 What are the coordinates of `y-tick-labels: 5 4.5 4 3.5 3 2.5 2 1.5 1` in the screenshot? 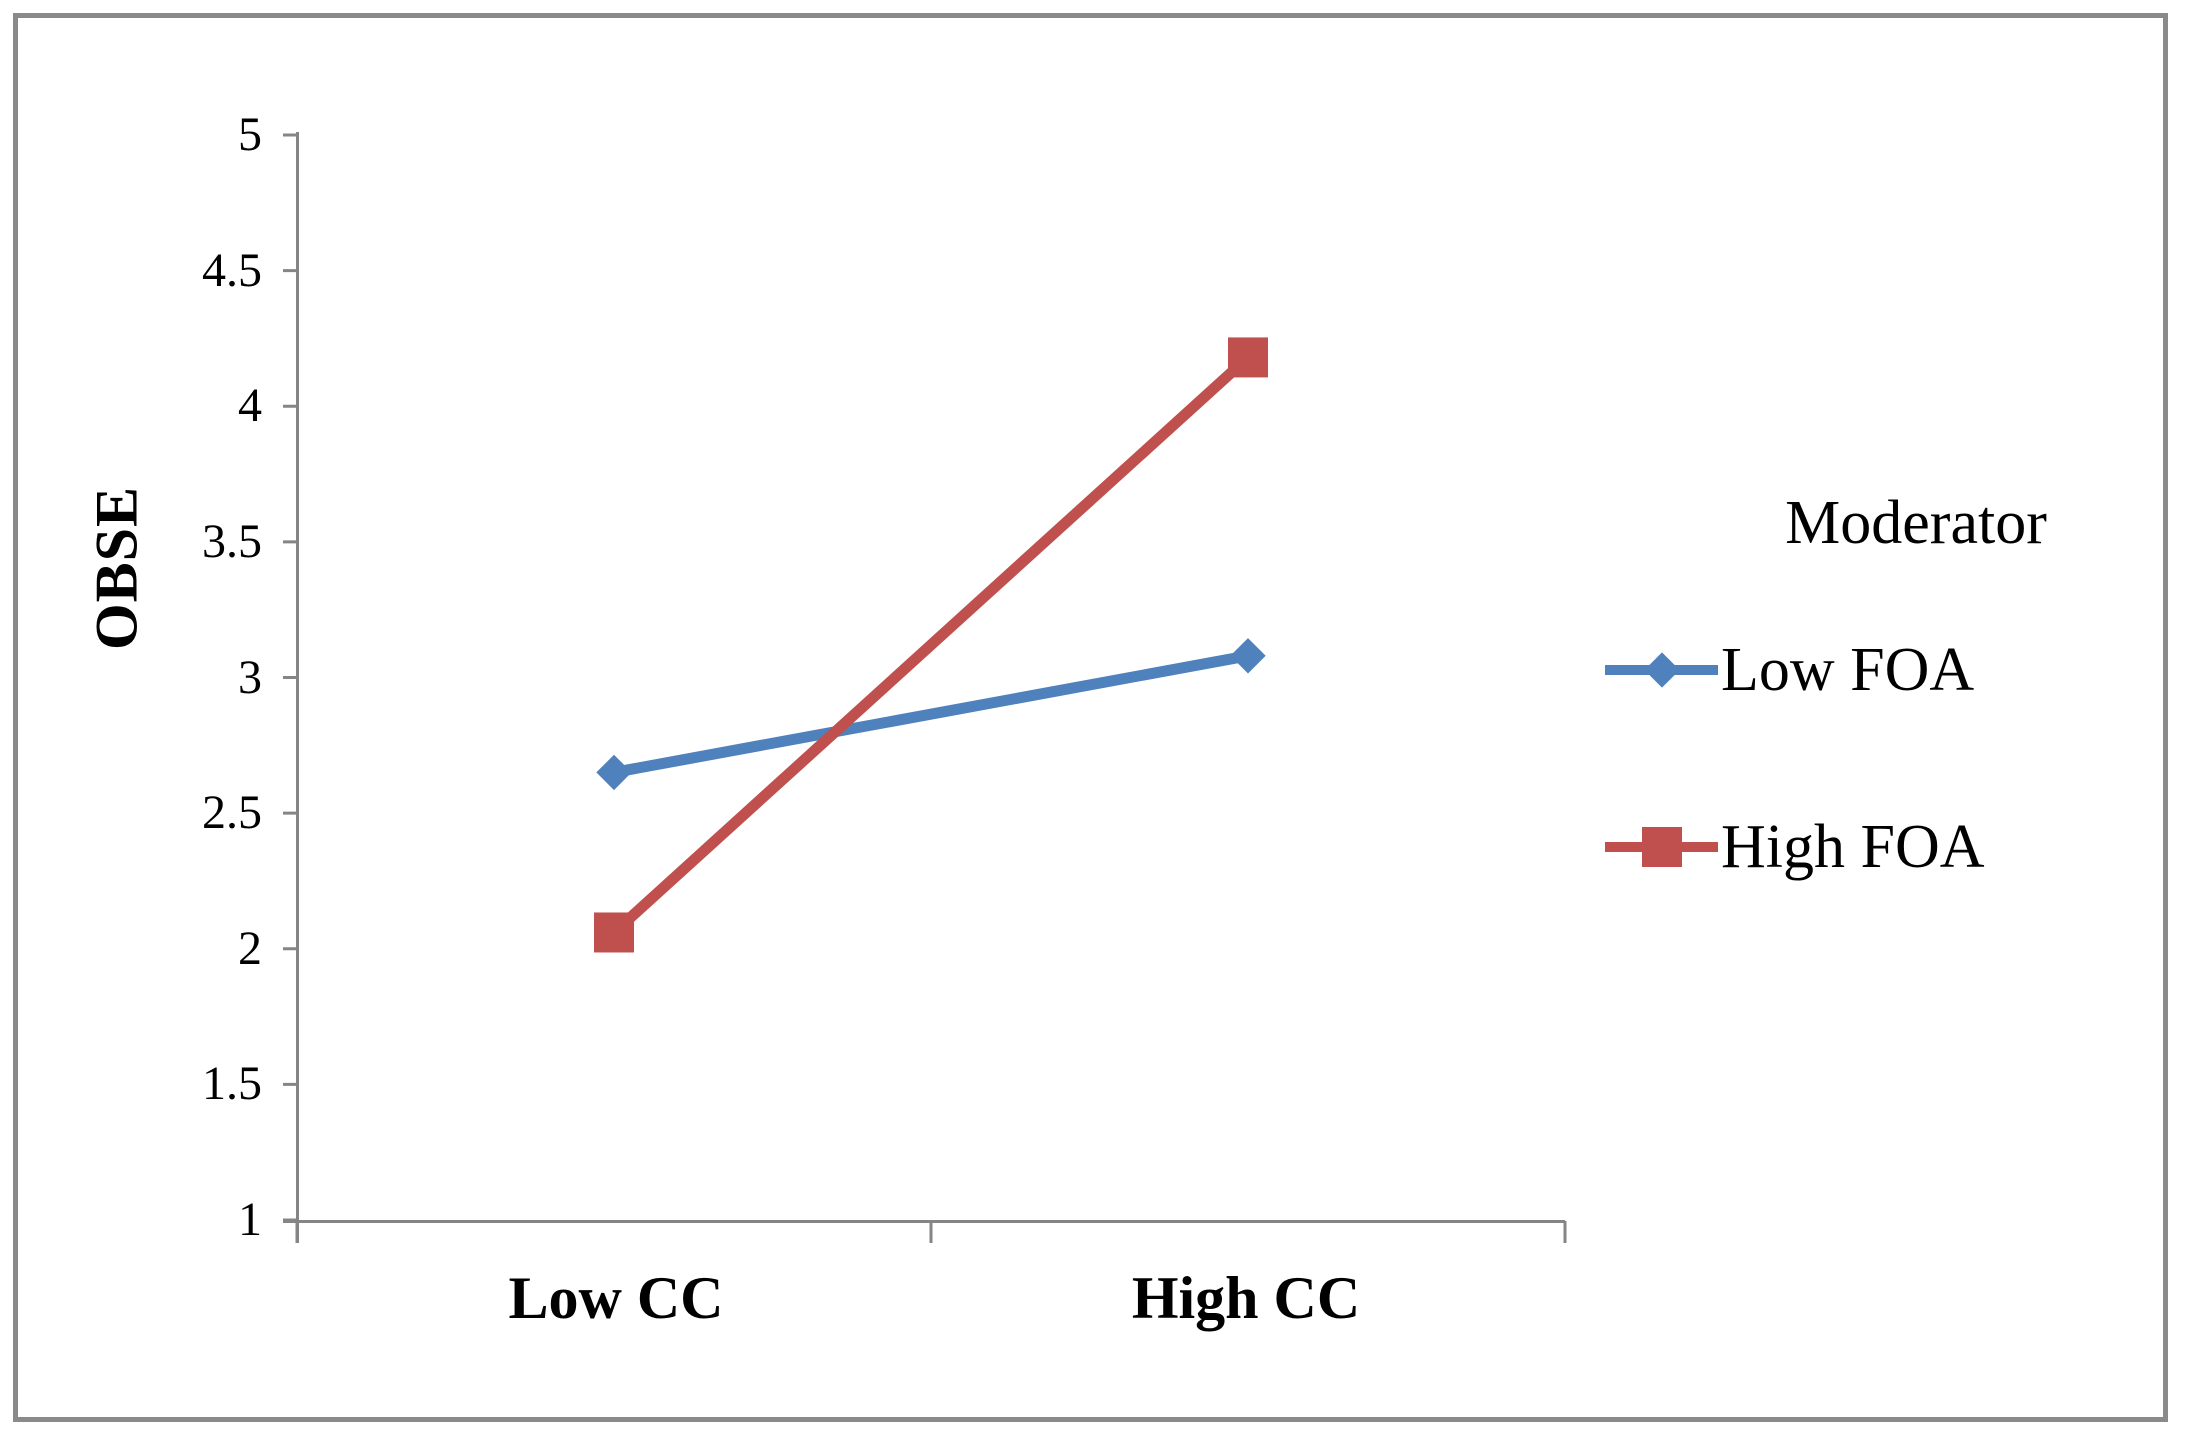 It's located at (131, 677).